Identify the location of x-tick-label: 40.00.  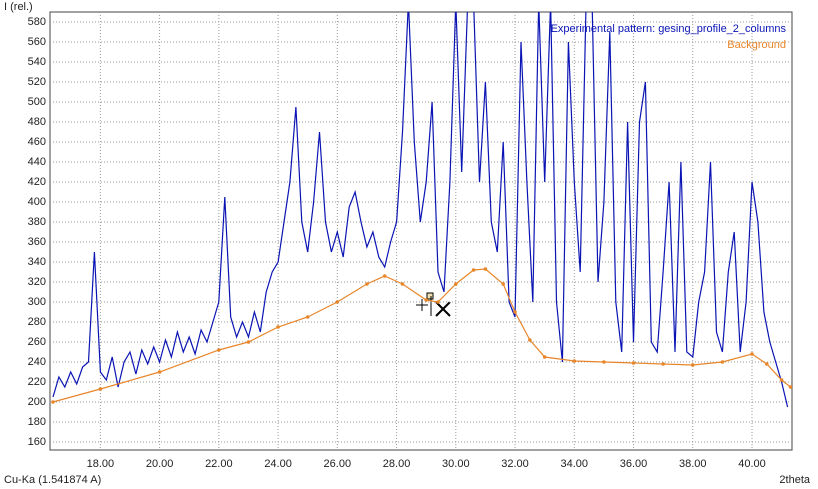
(752, 464).